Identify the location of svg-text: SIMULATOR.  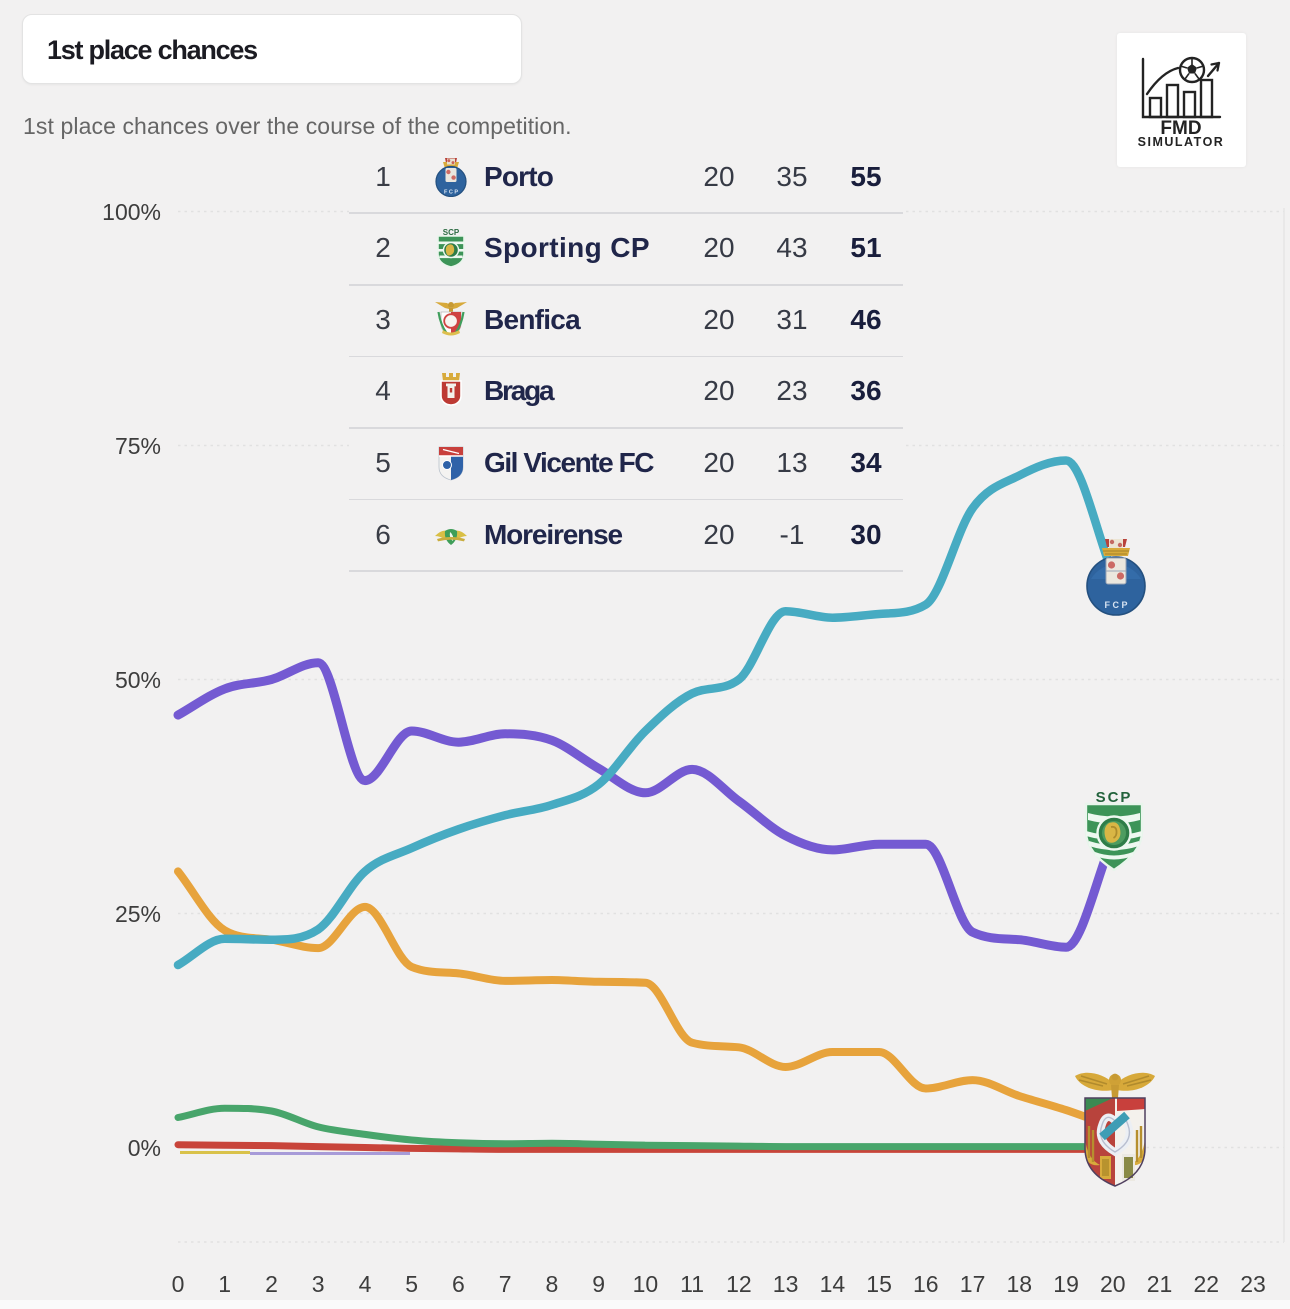
(1181, 142).